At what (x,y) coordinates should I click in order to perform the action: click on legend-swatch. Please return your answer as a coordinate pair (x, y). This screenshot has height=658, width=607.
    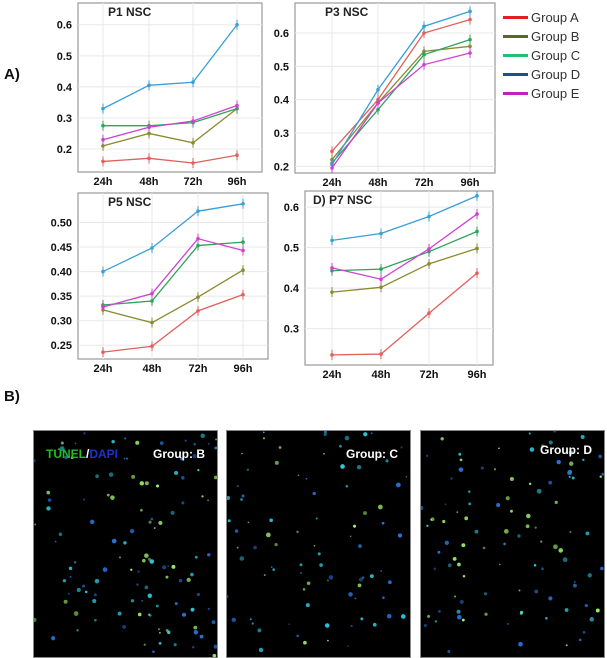
    Looking at the image, I should click on (515, 36).